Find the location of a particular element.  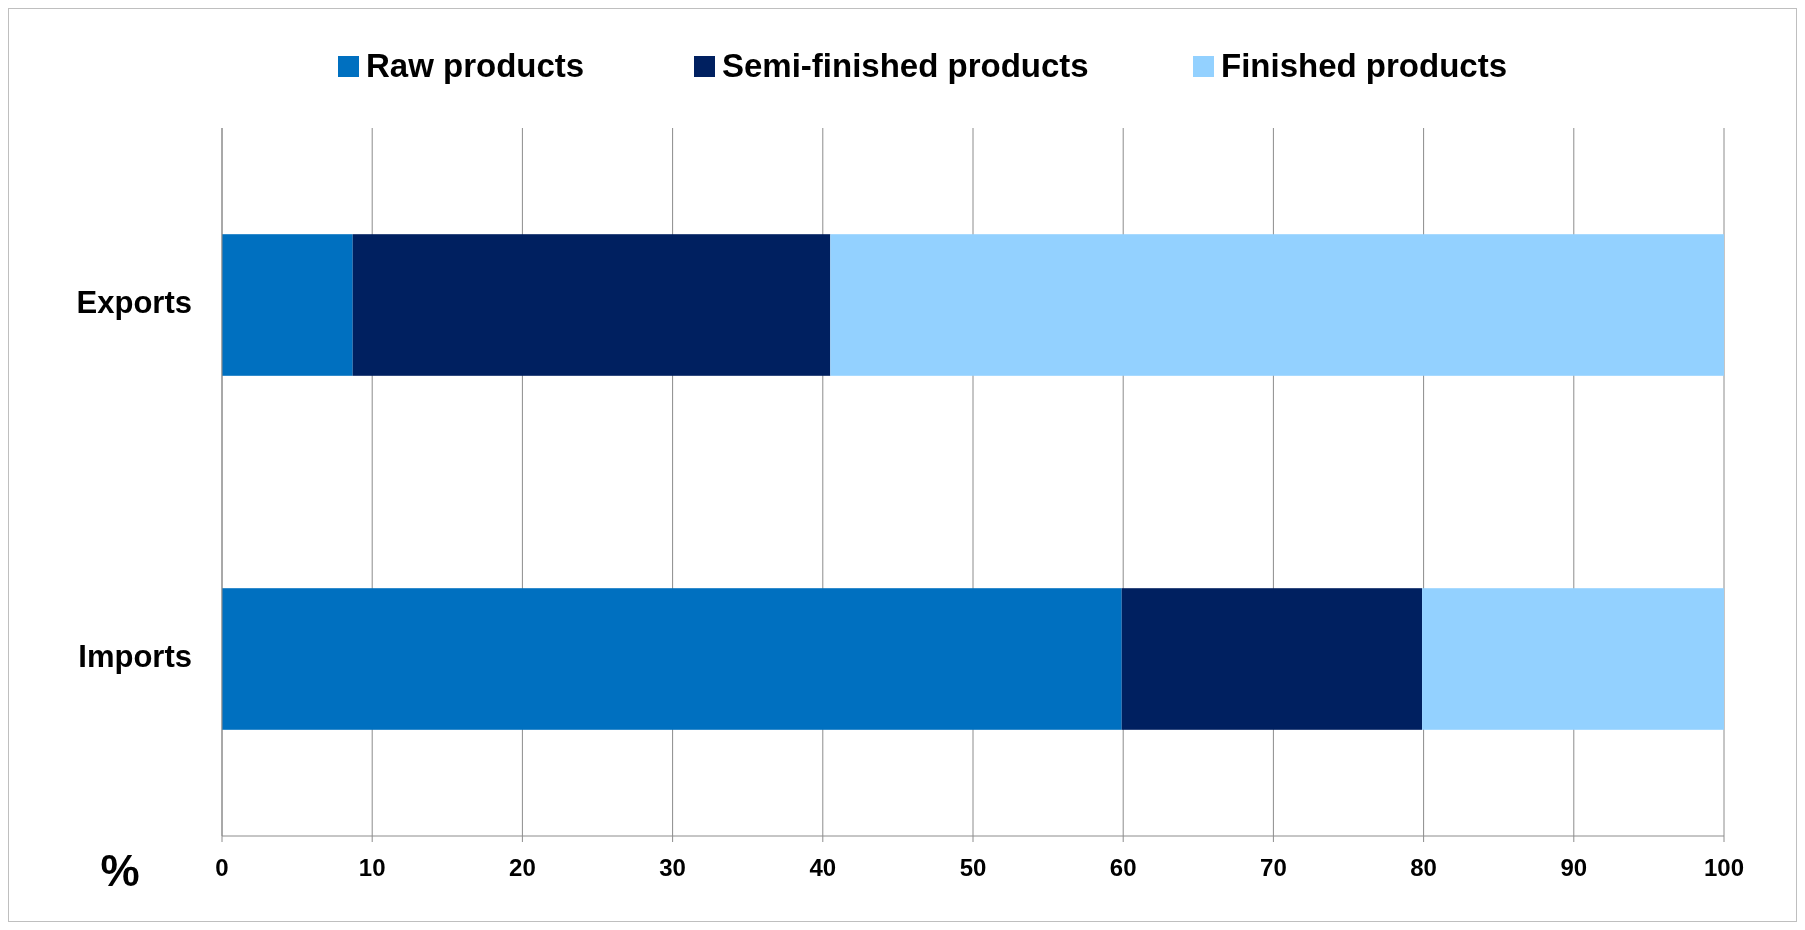

y-tick-label: Exports is located at coordinates (134, 303).